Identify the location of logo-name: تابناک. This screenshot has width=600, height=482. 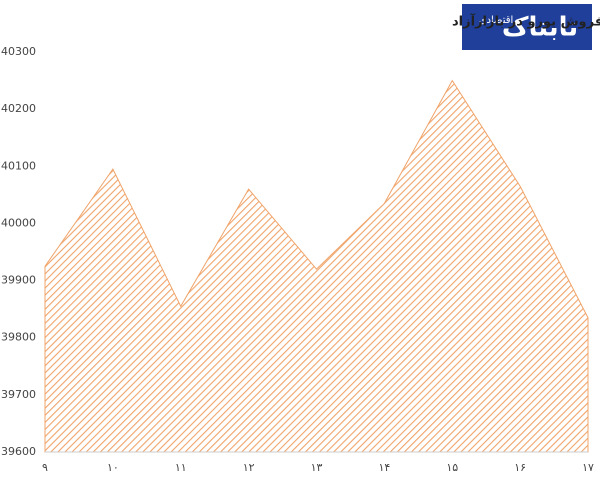
(540, 28).